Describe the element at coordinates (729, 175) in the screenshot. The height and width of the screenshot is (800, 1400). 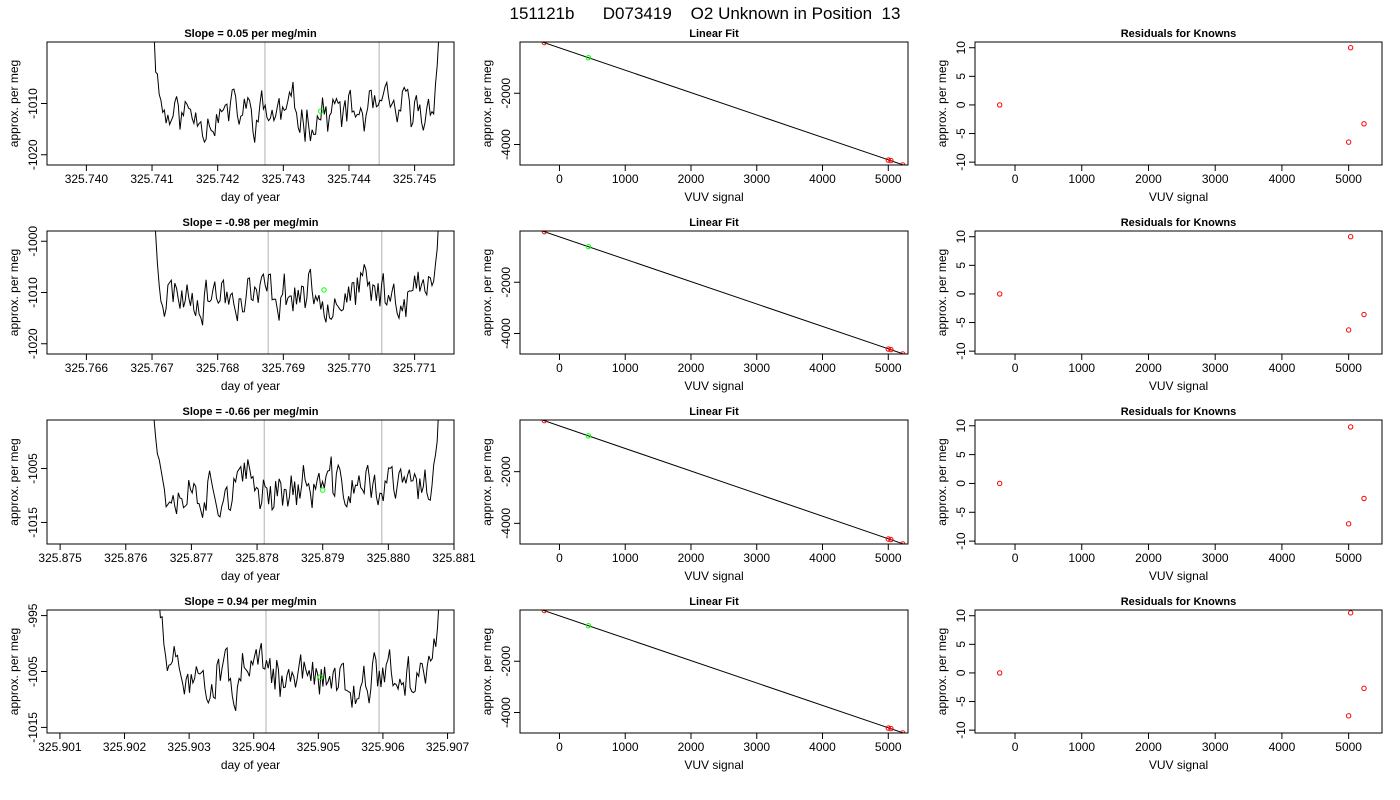
I see `row1-linear-fit-x-axis: 0 1000 2000 3000 4000 5000` at that location.